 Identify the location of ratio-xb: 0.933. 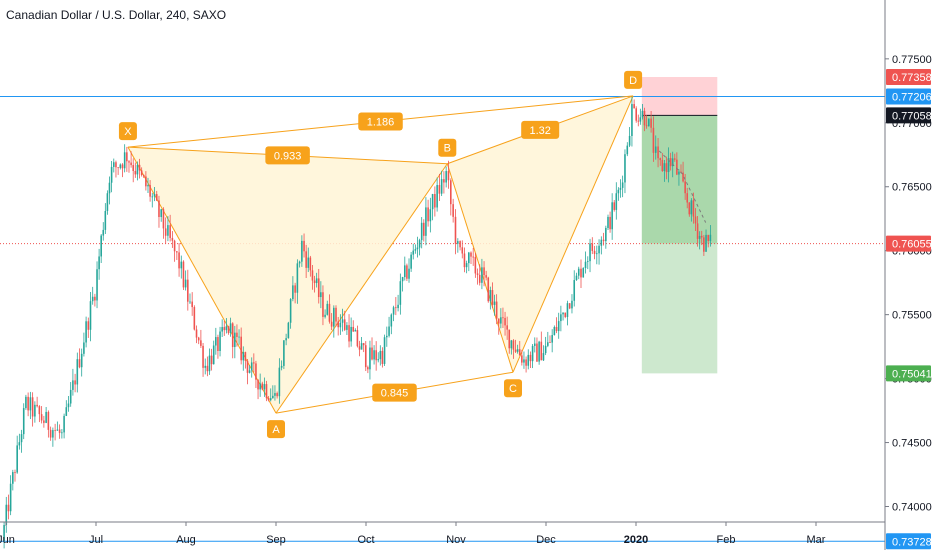
(287, 155).